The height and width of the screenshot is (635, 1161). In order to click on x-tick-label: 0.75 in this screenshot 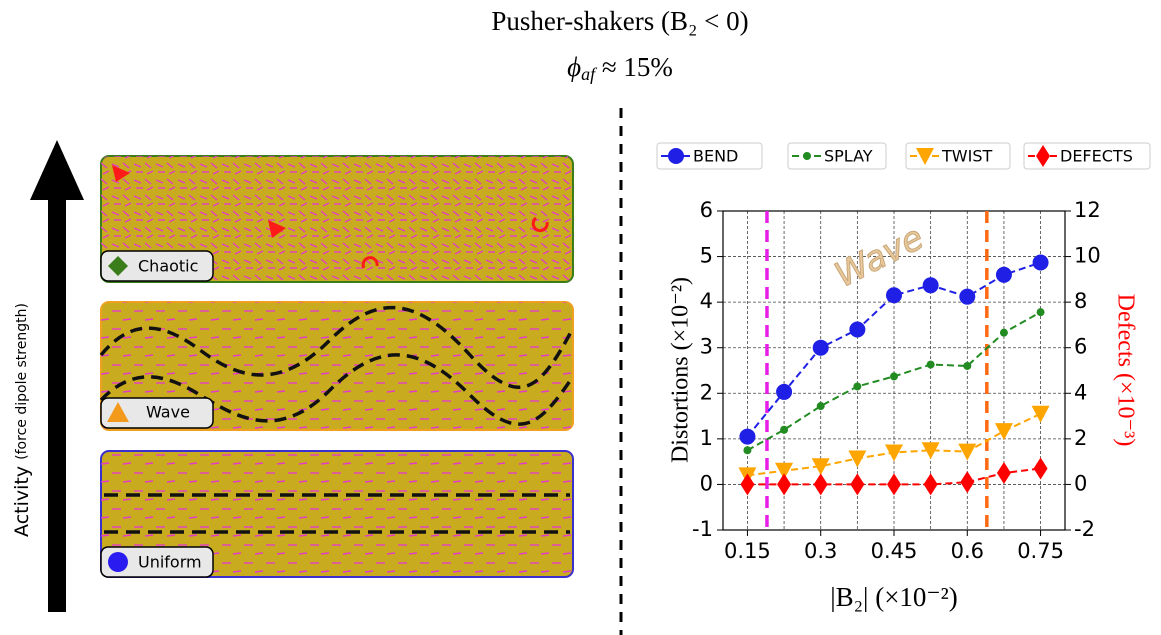, I will do `click(1040, 551)`.